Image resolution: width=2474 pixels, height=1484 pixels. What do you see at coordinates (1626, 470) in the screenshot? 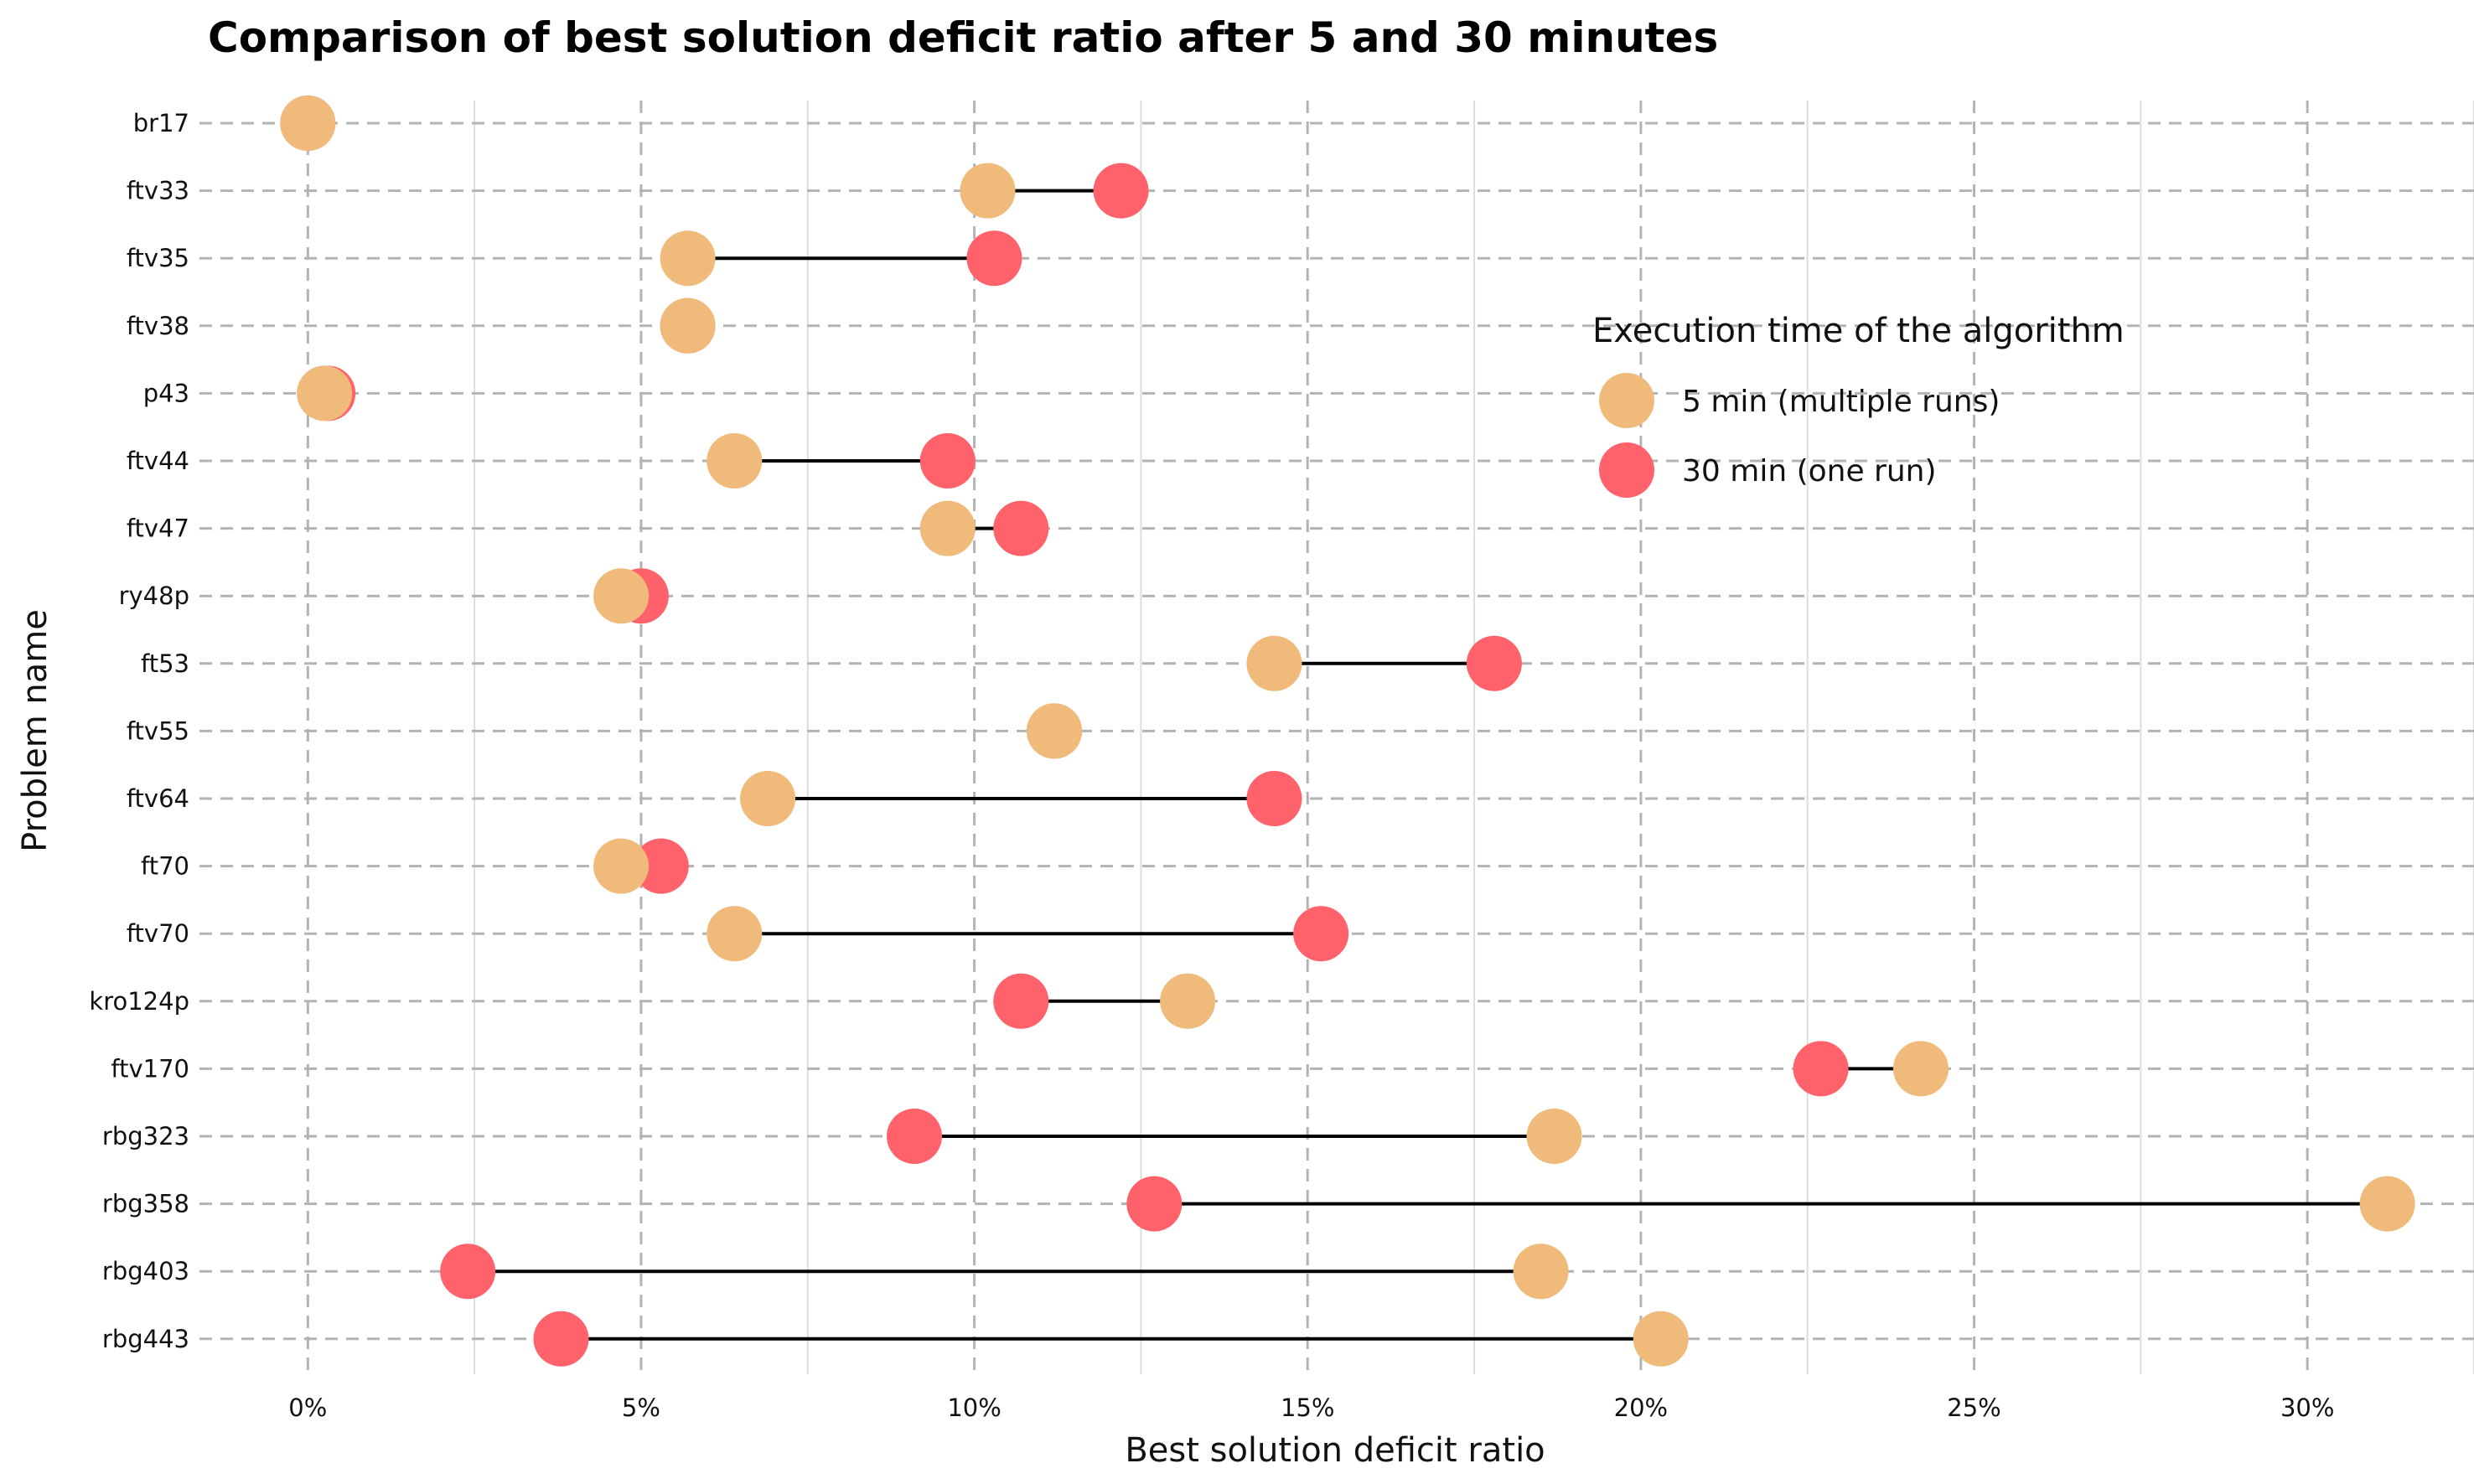
I see `legend-marker-30min` at bounding box center [1626, 470].